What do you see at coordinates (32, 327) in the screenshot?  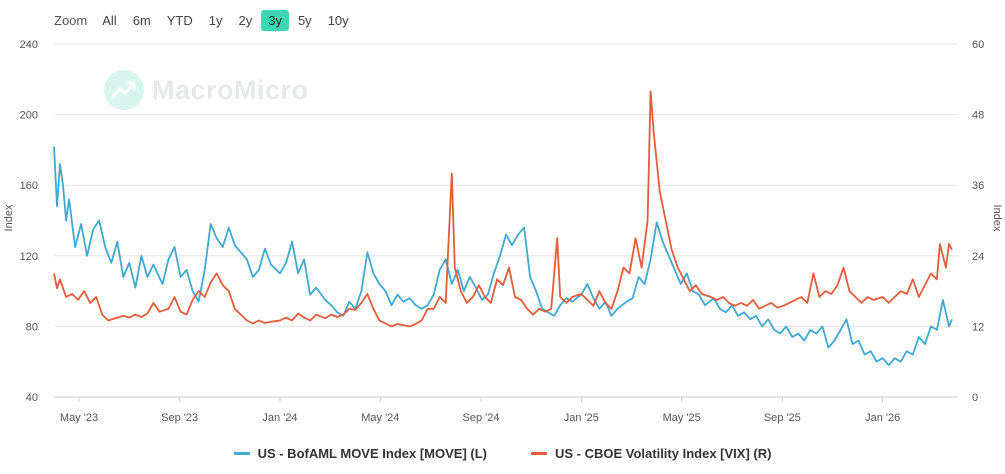 I see `left-tick-label: 80` at bounding box center [32, 327].